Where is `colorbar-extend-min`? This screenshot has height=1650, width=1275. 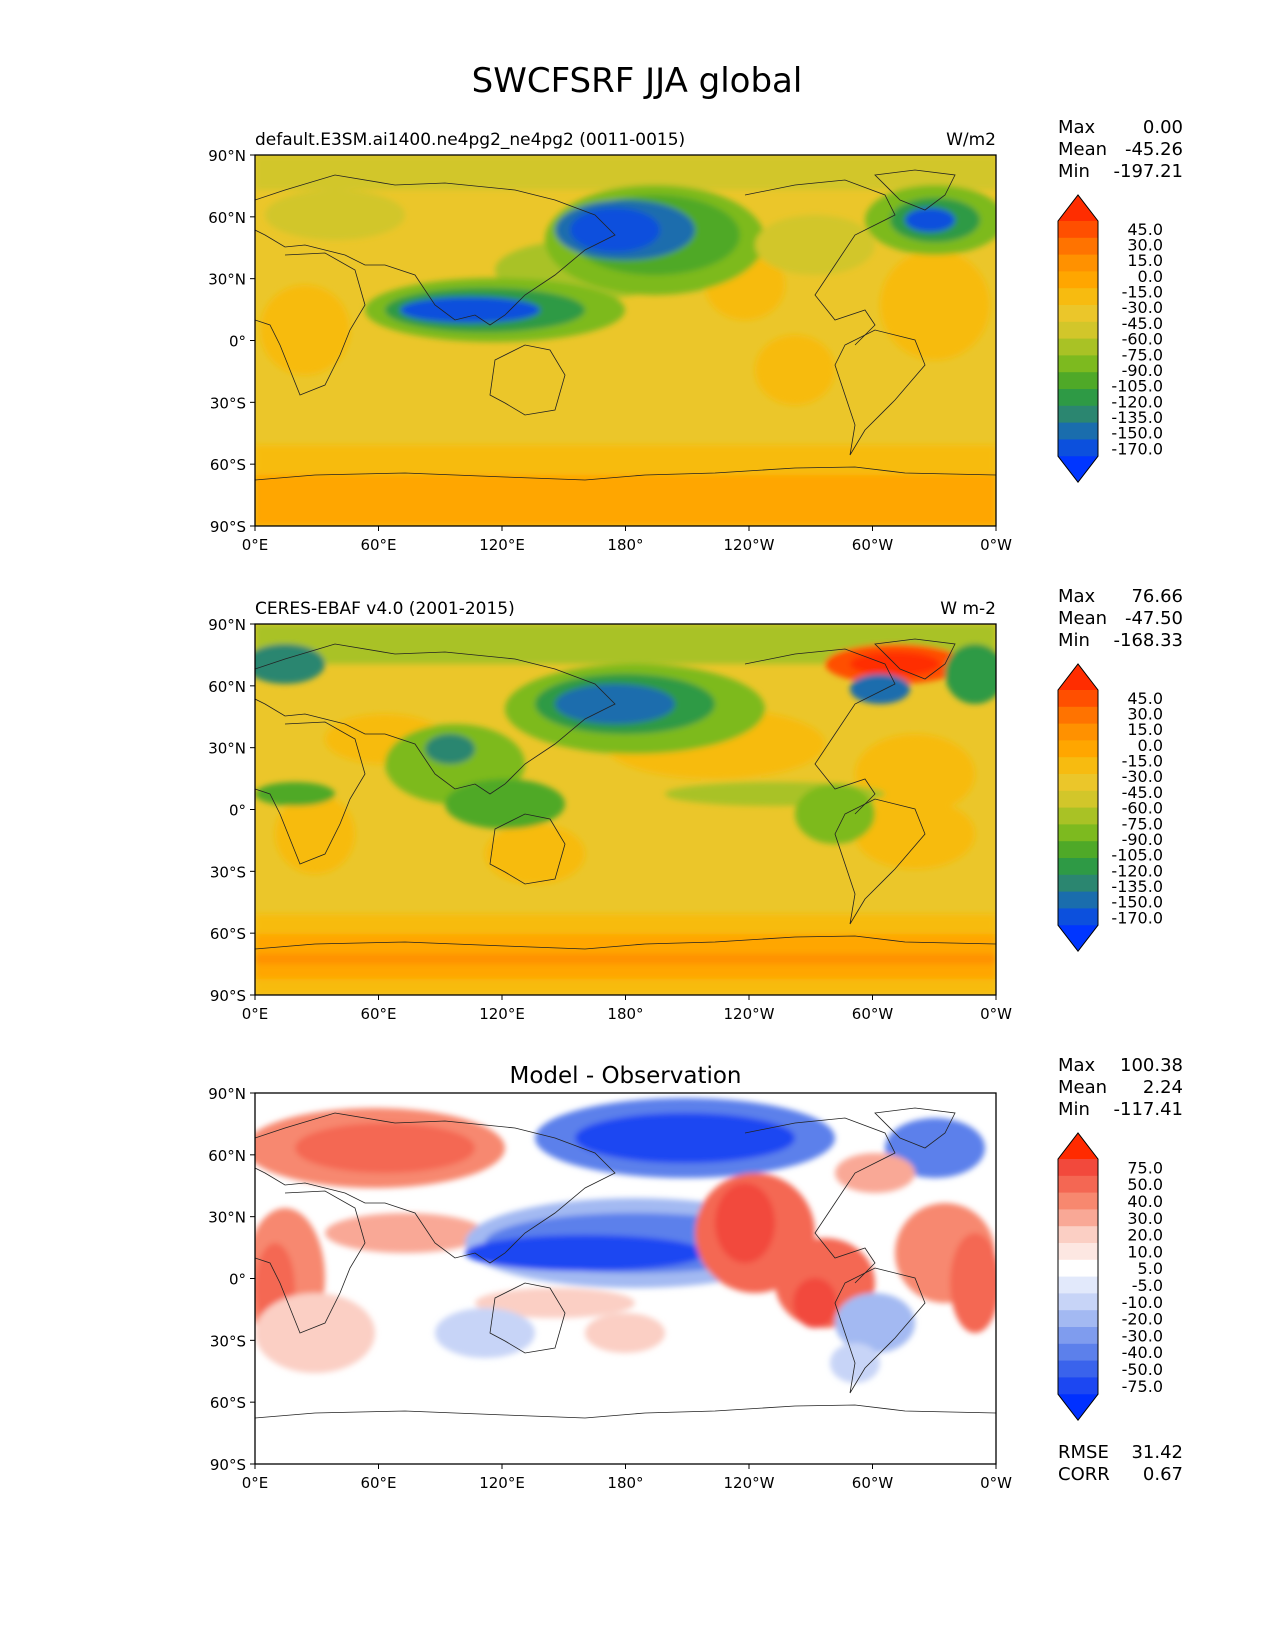 colorbar-extend-min is located at coordinates (1078, 938).